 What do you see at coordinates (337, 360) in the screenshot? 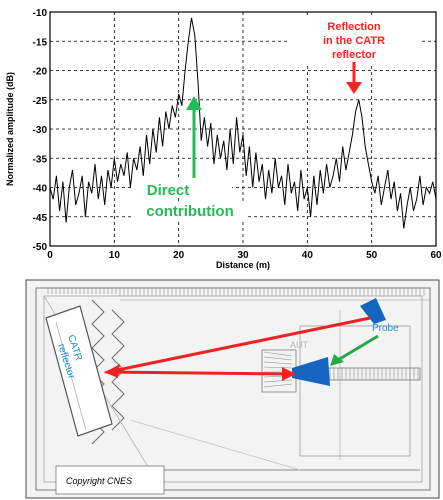
I see `probe-to-aut-arrowhead` at bounding box center [337, 360].